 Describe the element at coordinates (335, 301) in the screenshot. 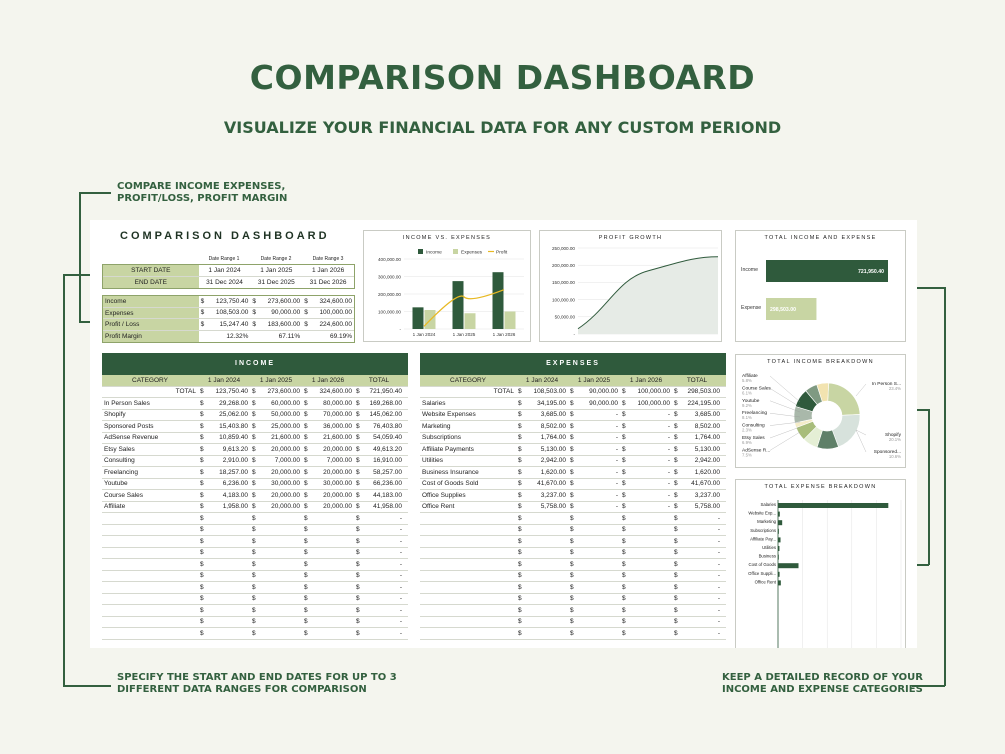

I see `summary-value: 324,600.00` at that location.